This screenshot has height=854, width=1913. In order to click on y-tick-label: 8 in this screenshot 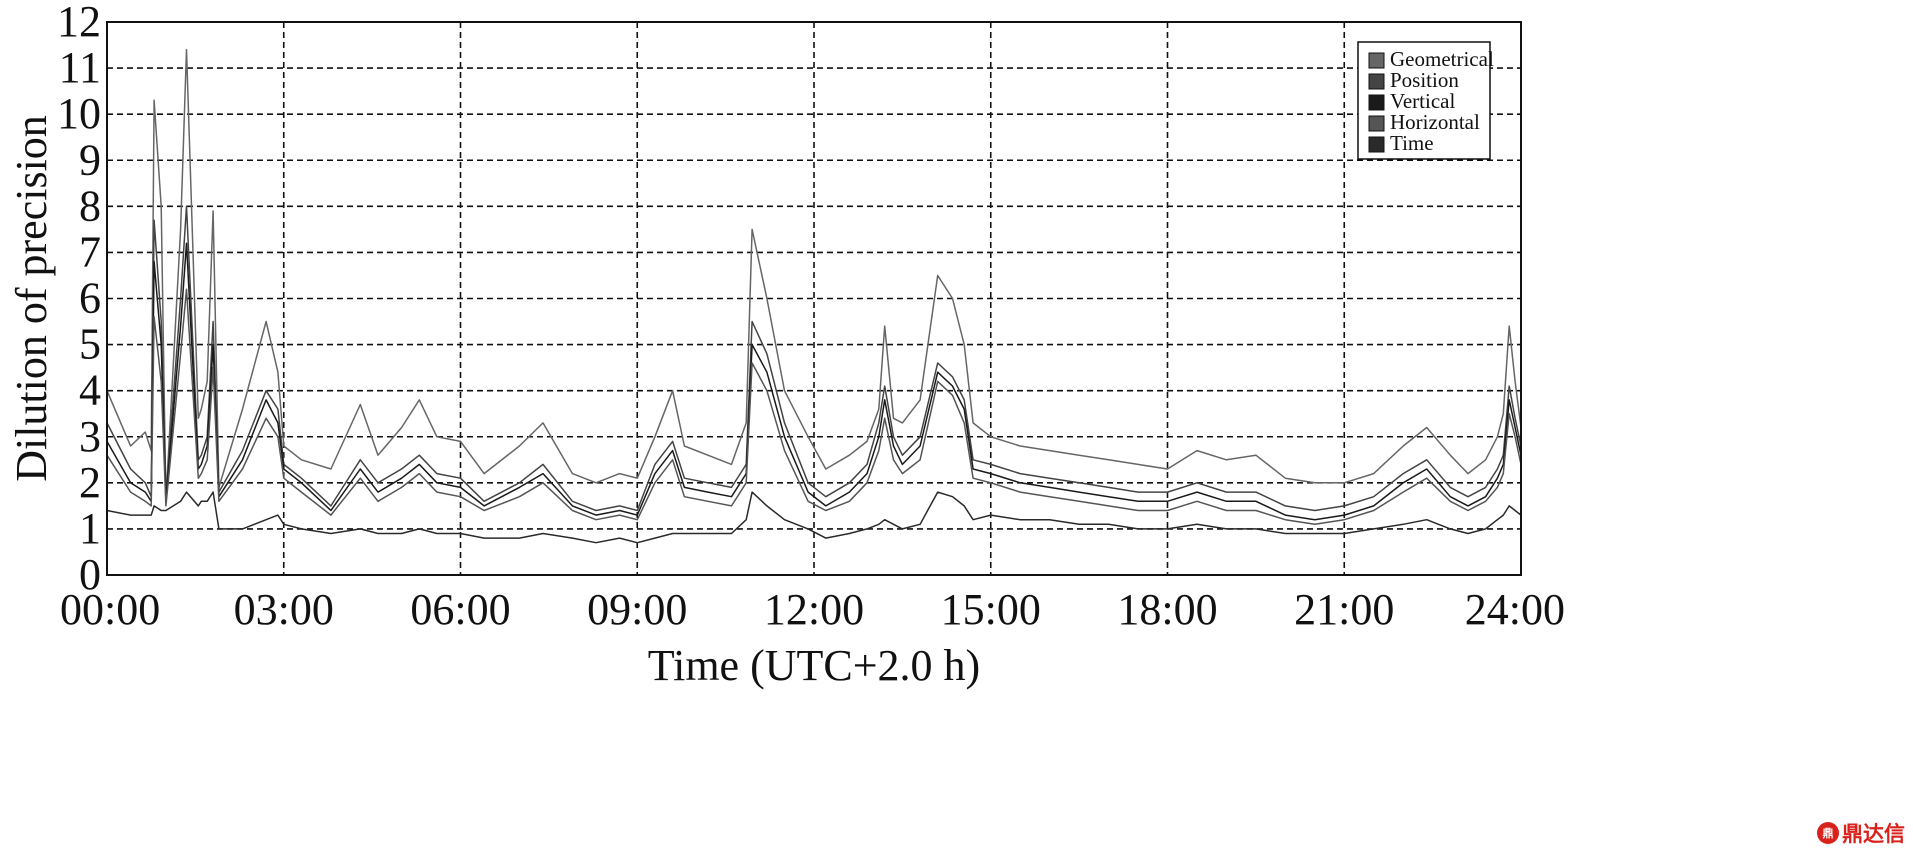, I will do `click(90, 205)`.